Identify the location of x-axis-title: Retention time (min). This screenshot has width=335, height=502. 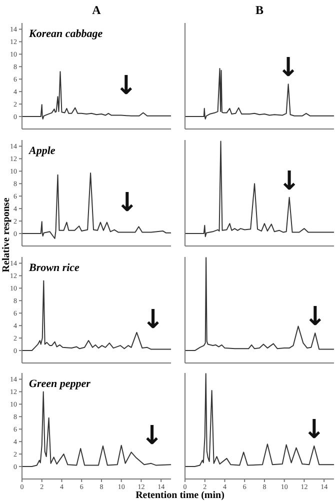
(180, 495).